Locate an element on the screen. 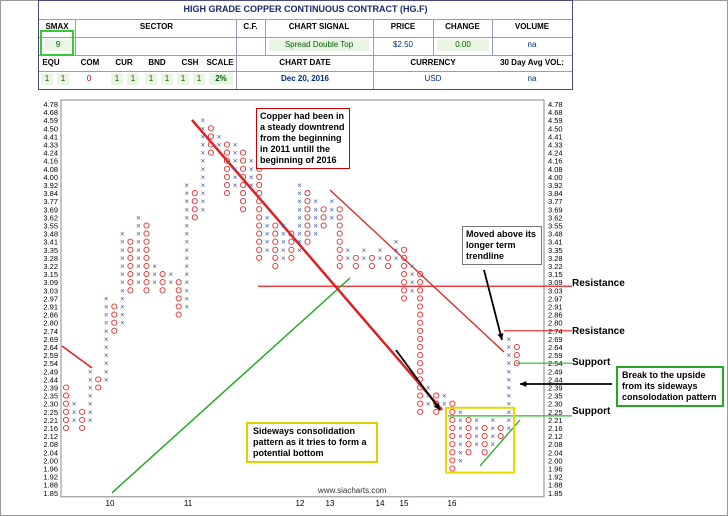 This screenshot has width=728, height=516. y-tick-label-right: 2.59 is located at coordinates (555, 355).